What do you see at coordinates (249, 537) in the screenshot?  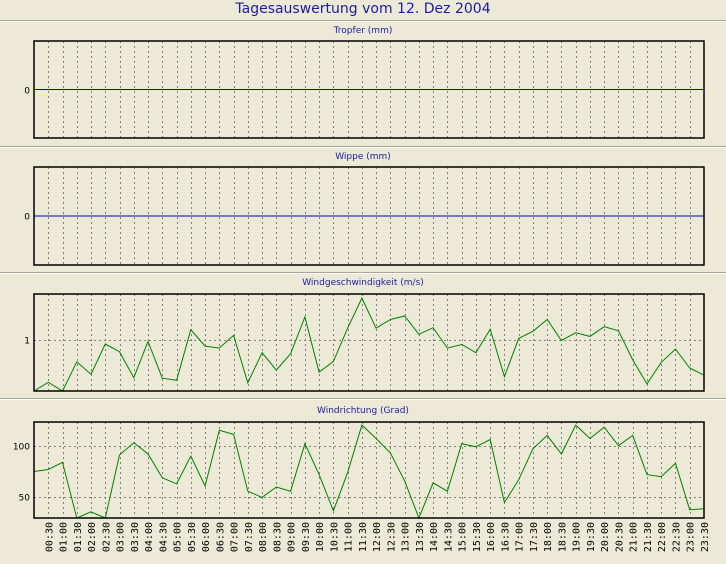 I see `x-tick-label: 07:30` at bounding box center [249, 537].